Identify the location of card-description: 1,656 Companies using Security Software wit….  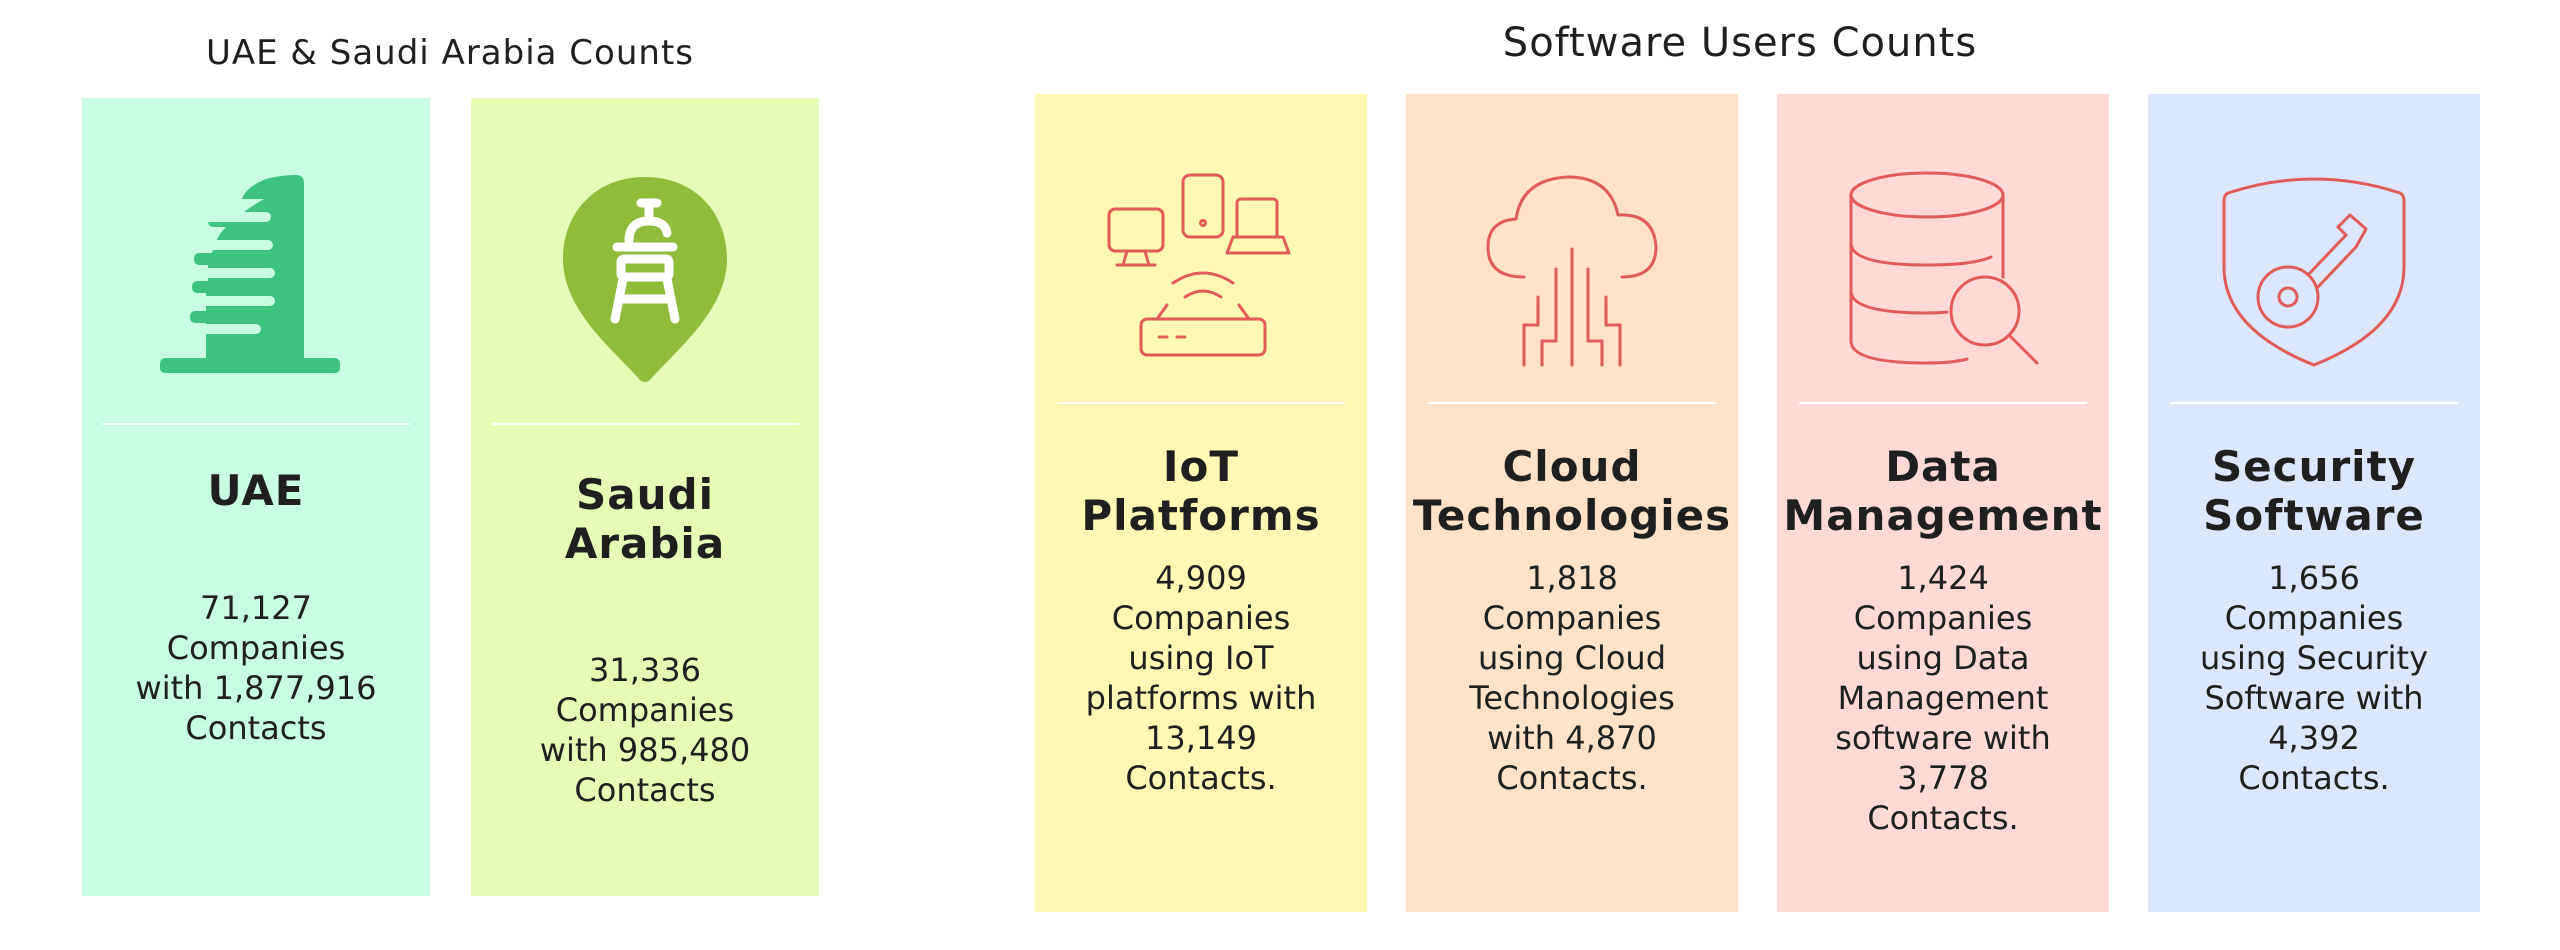
(2314, 678).